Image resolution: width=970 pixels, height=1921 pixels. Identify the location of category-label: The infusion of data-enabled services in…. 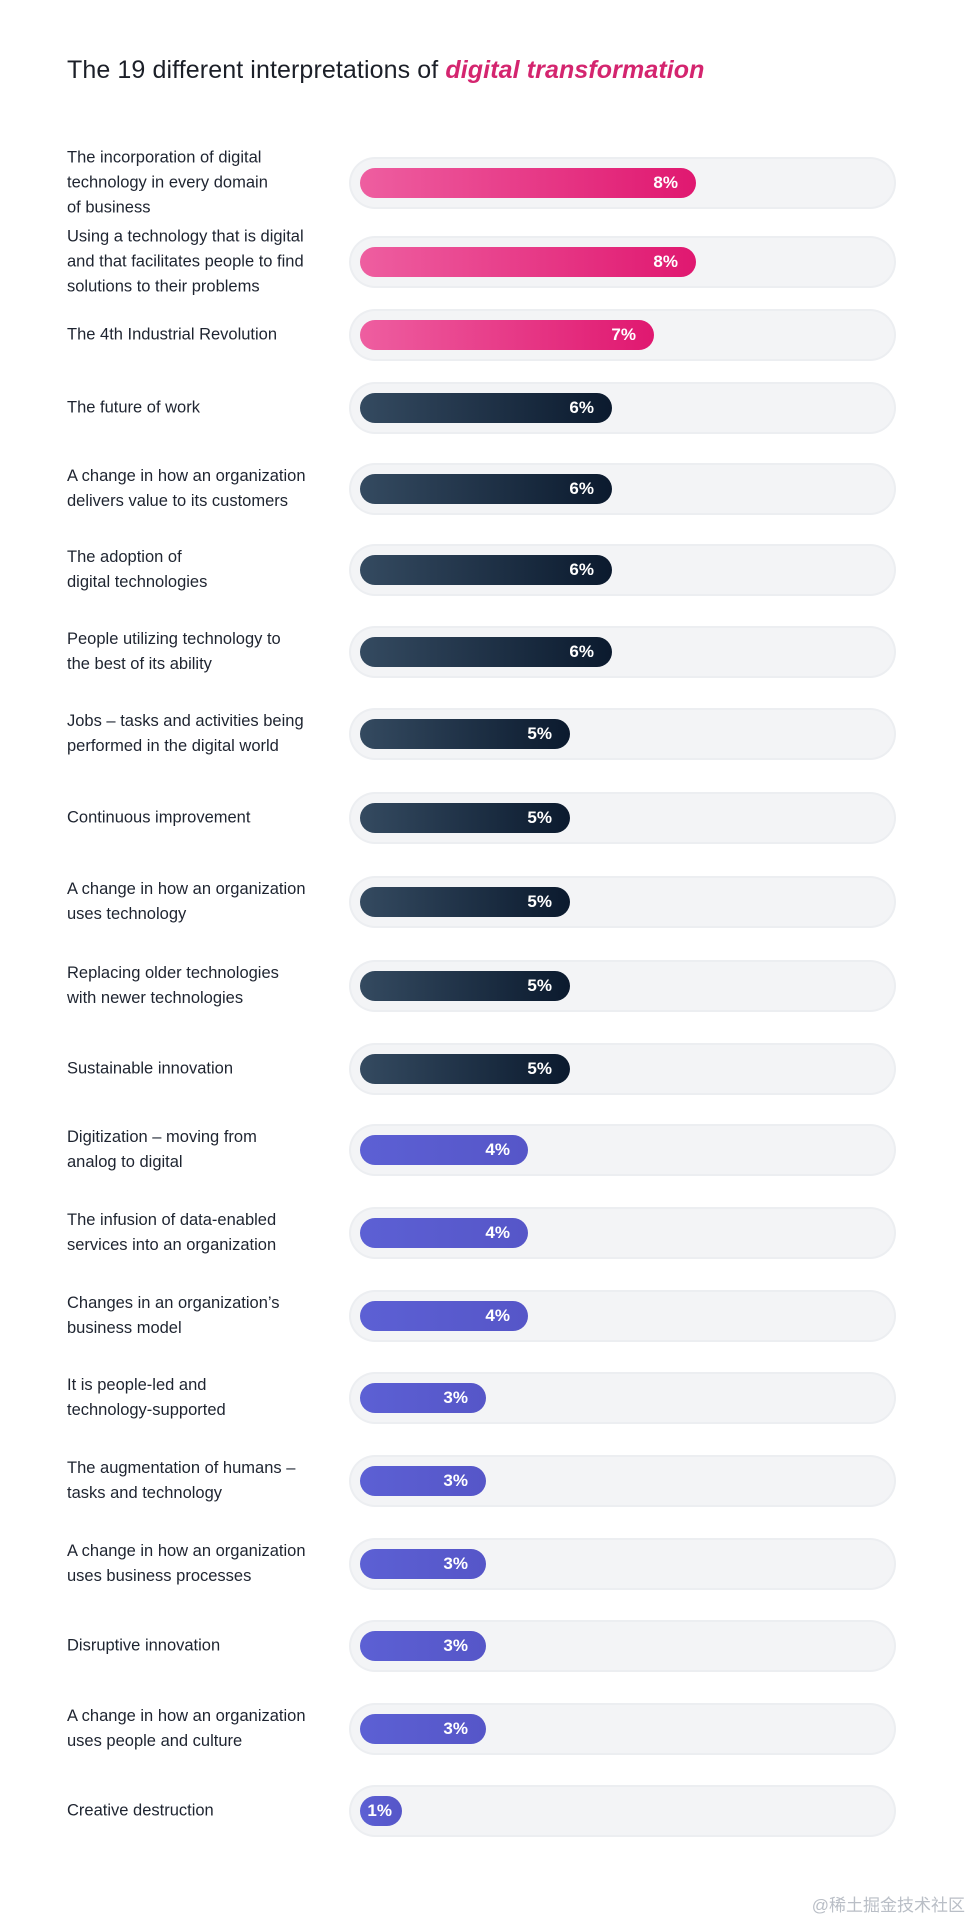
(172, 1232).